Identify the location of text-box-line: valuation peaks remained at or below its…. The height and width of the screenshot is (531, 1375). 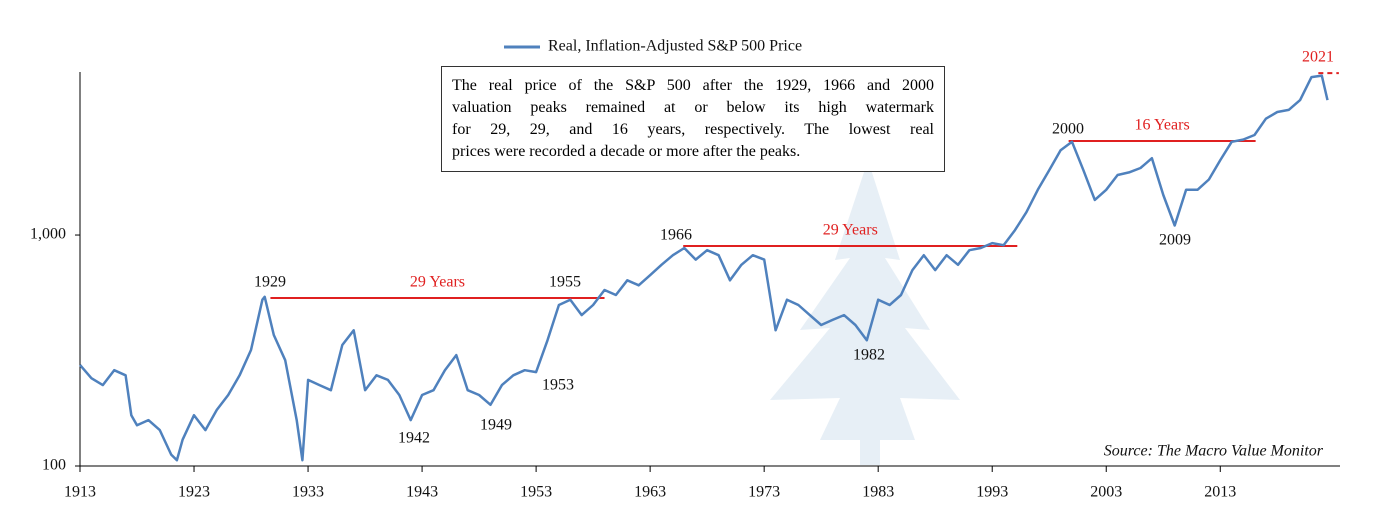
(693, 107).